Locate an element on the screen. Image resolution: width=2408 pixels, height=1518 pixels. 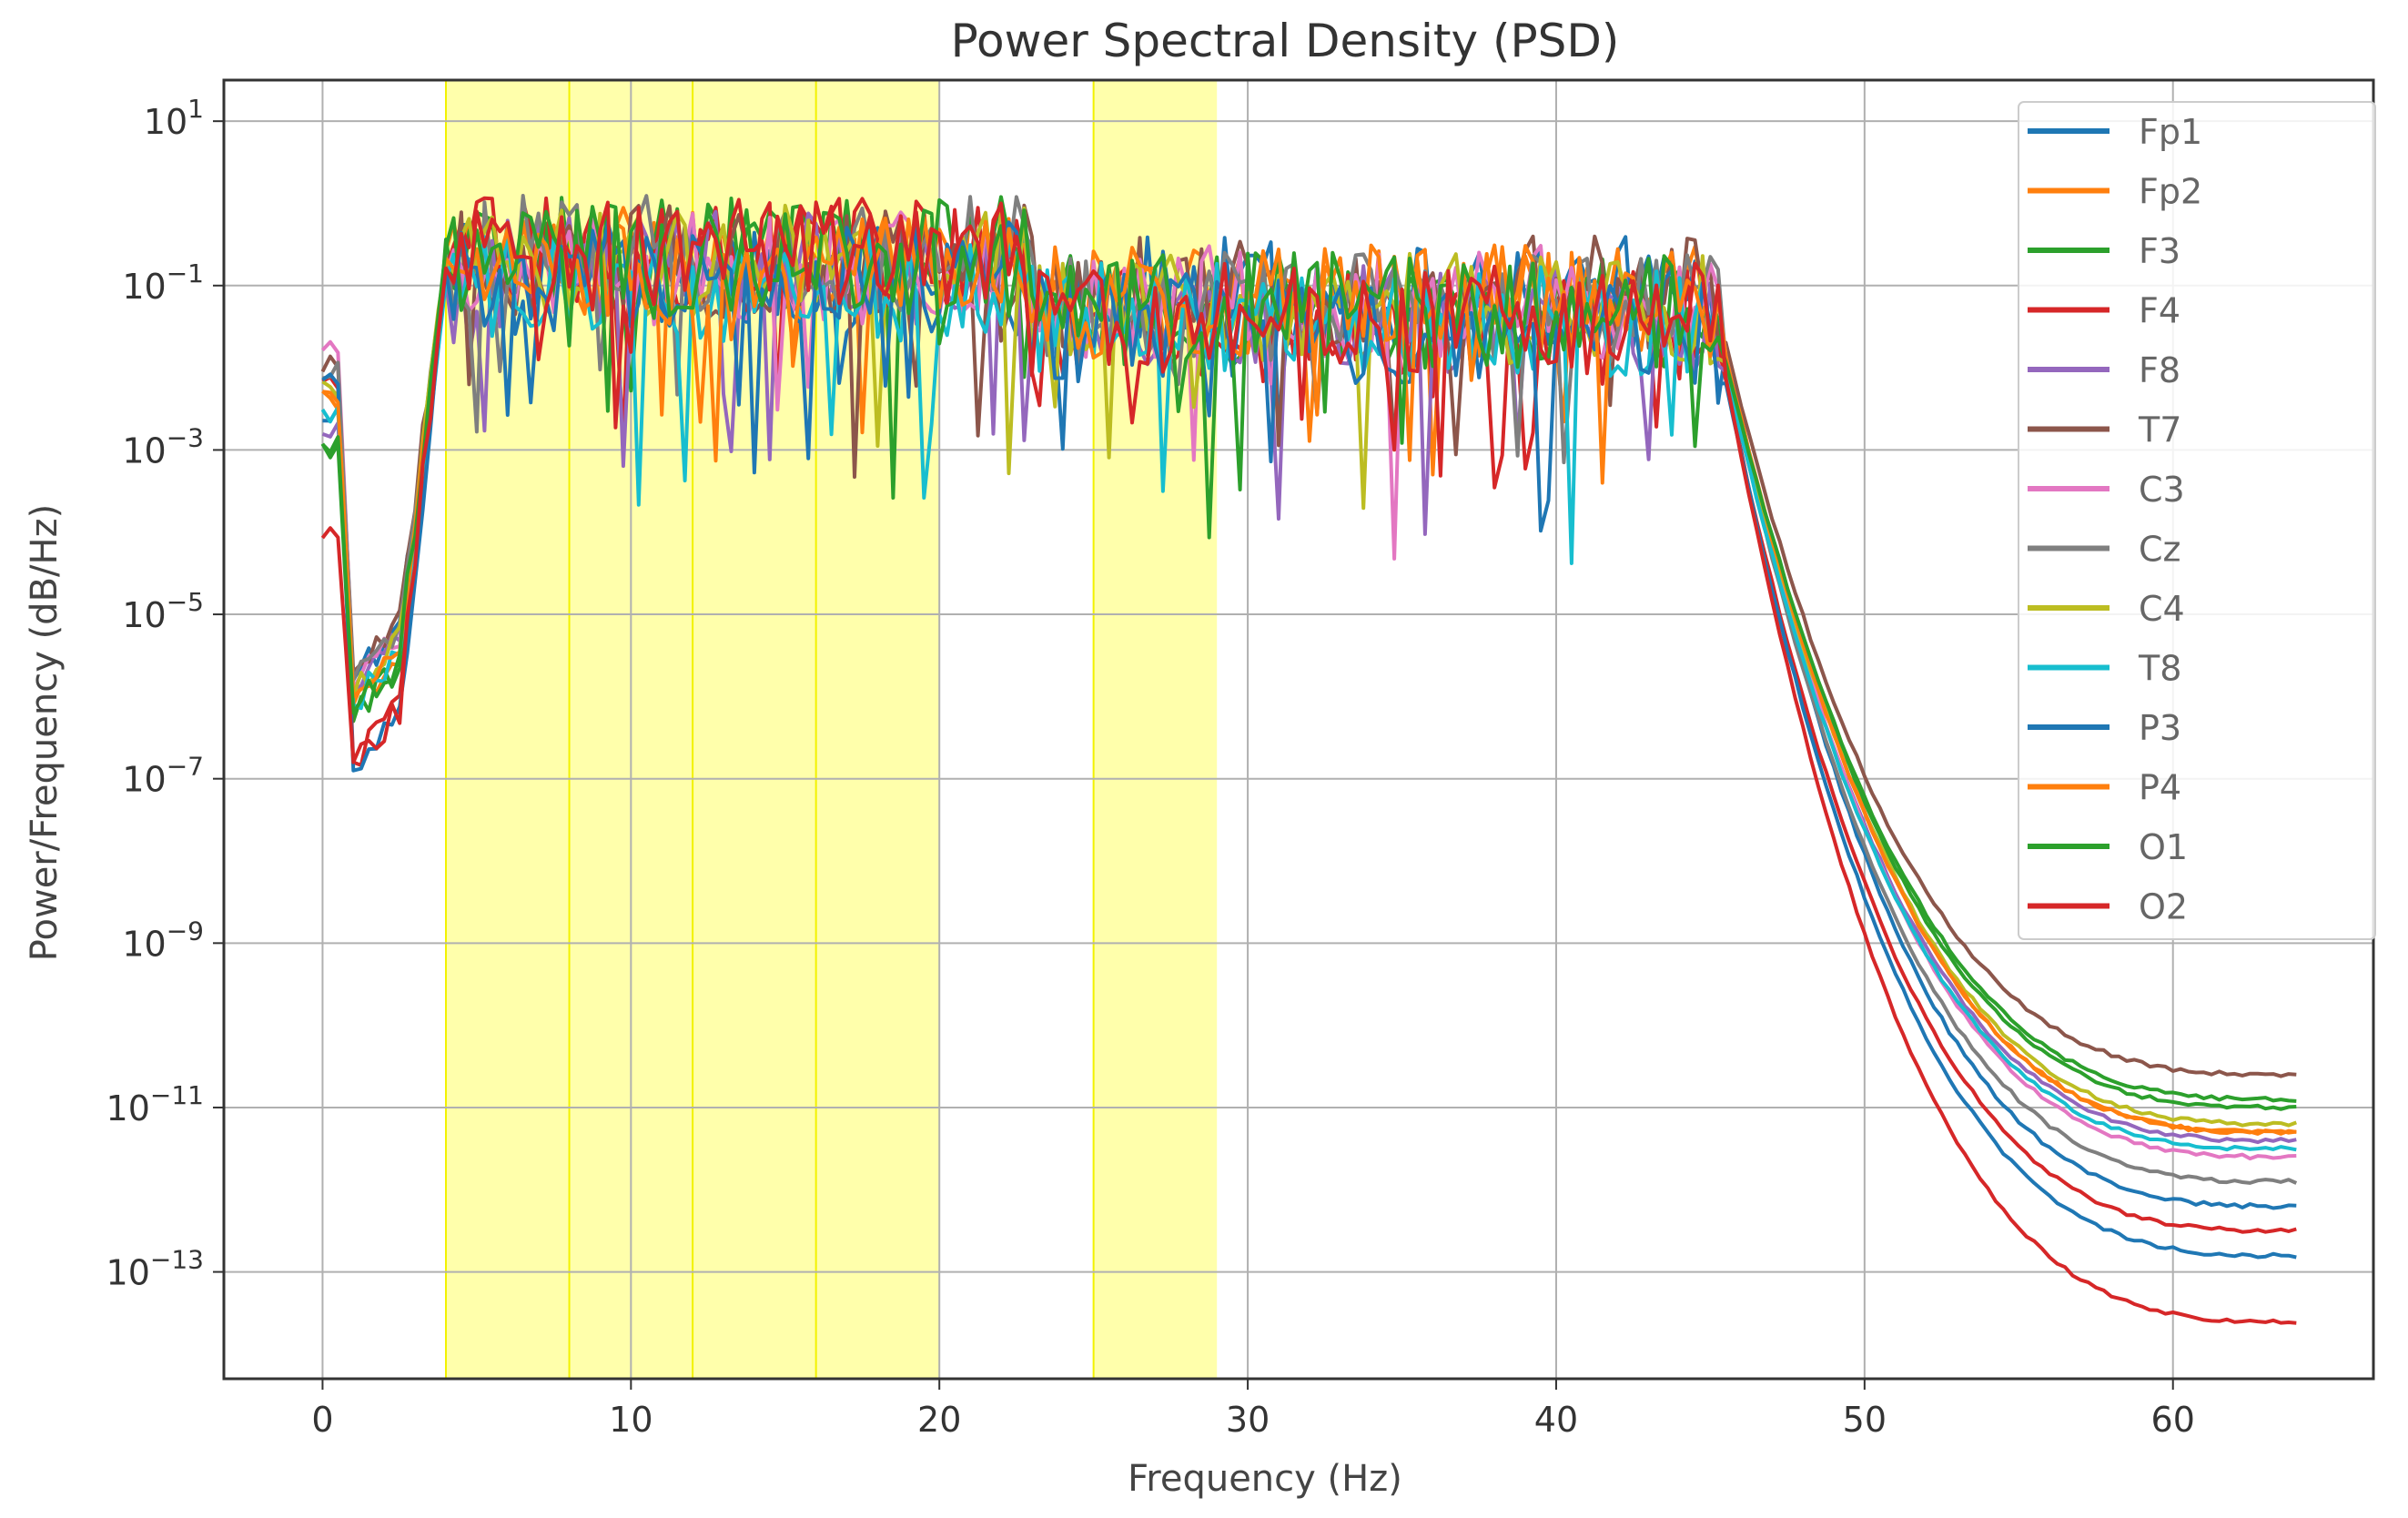
y-tick-exponent: −11 is located at coordinates (177, 1095).